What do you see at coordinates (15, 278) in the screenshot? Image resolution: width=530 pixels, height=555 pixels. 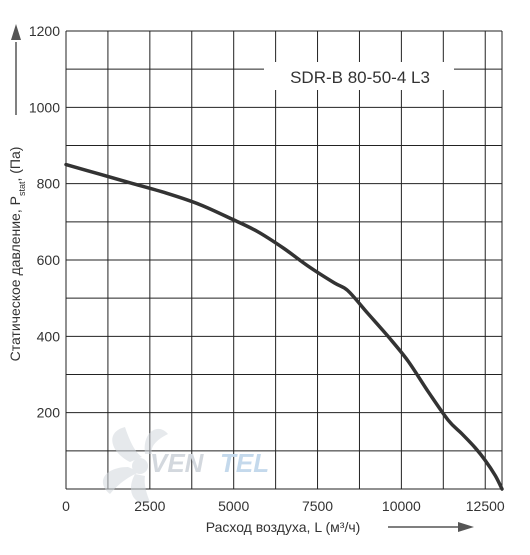 I see `y-axis-title-main: Статическое давление, P` at bounding box center [15, 278].